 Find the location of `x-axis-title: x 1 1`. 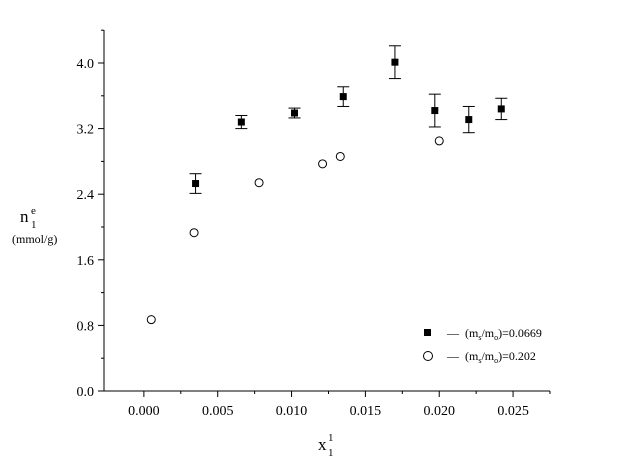

x-axis-title: x 1 1 is located at coordinates (326, 445).